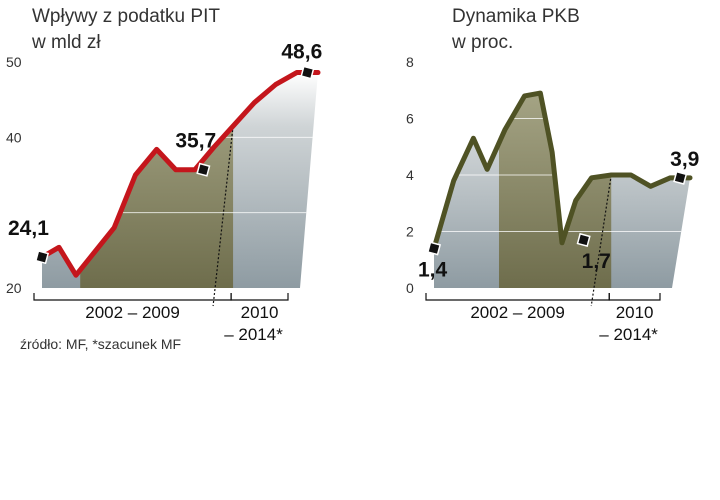  What do you see at coordinates (410, 288) in the screenshot?
I see `y-tick-label: 0` at bounding box center [410, 288].